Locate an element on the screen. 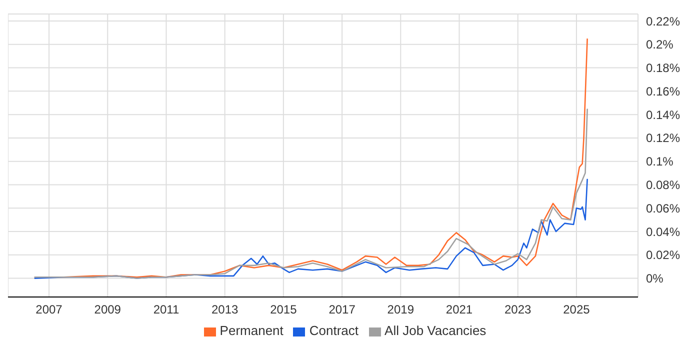  y-tick-label: 0.14% is located at coordinates (663, 115).